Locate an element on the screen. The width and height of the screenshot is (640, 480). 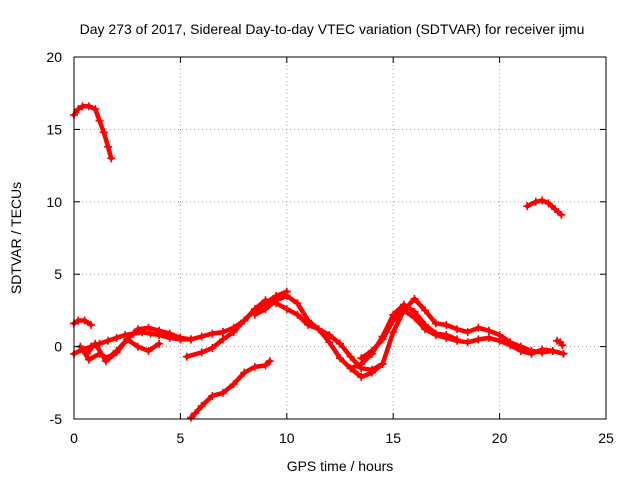
x-tick-label: 10 is located at coordinates (287, 438).